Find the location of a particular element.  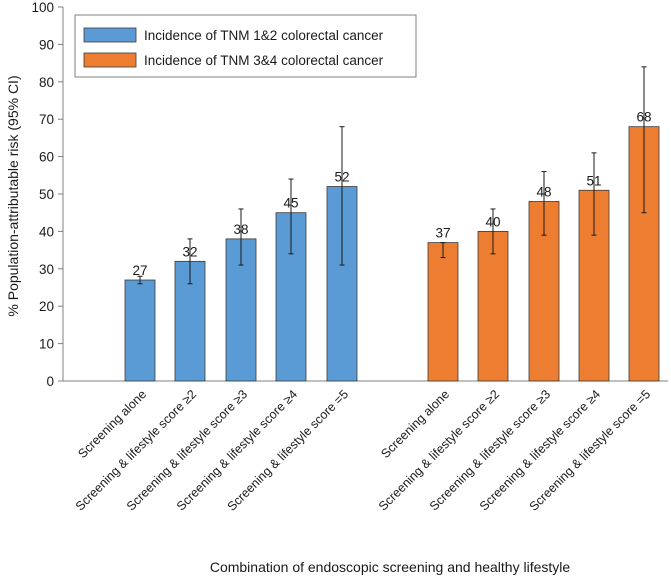

y-tick-label: 40 is located at coordinates (46, 231).